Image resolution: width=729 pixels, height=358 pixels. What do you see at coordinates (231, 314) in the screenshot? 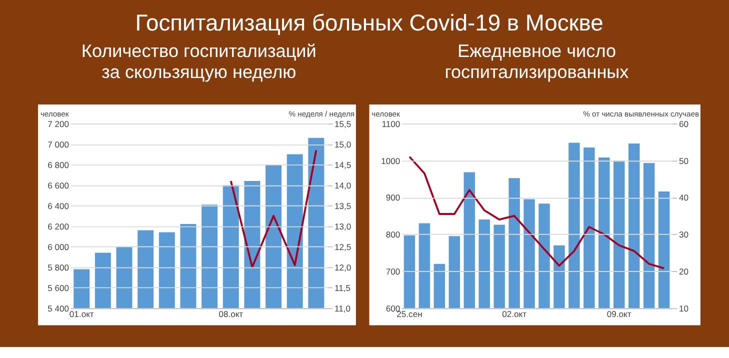
I see `x-tick-label: 08.окт` at bounding box center [231, 314].